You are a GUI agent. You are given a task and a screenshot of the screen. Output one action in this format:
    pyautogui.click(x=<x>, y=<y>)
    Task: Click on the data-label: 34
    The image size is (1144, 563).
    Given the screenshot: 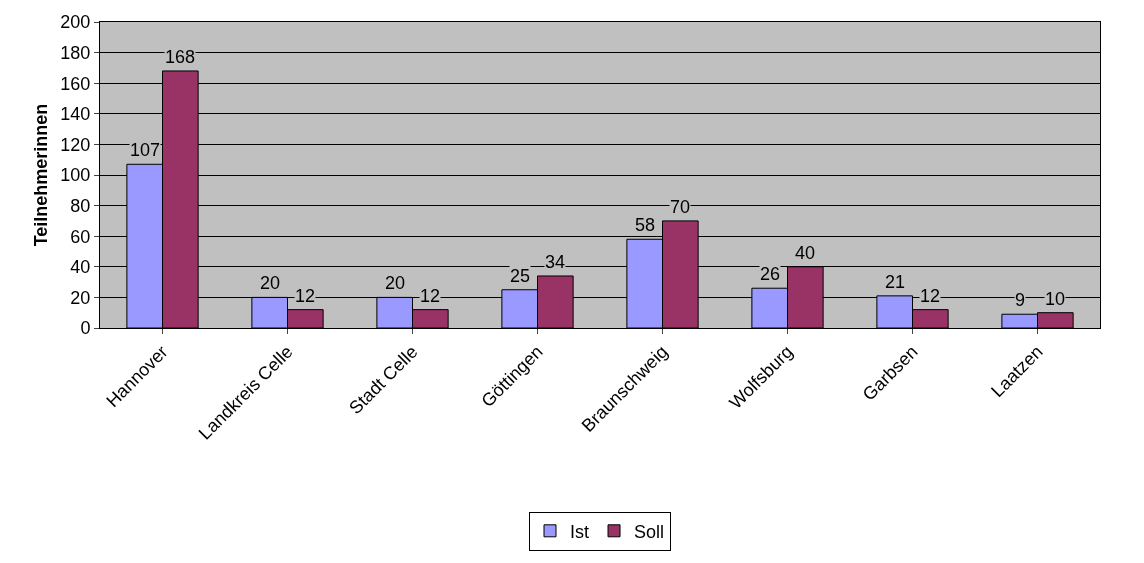 What is the action you would take?
    pyautogui.click(x=555, y=262)
    